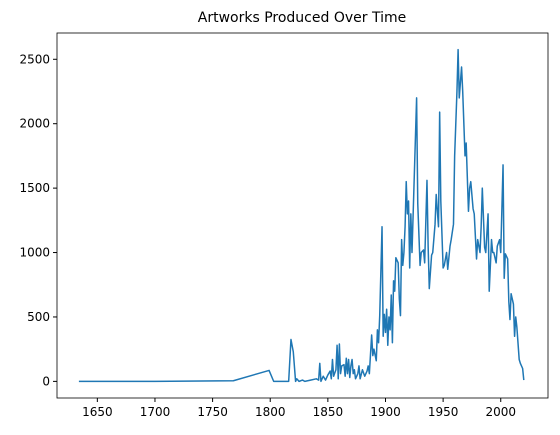 Image resolution: width=560 pixels, height=435 pixels. What do you see at coordinates (34, 124) in the screenshot?
I see `y-tick-label: 2000` at bounding box center [34, 124].